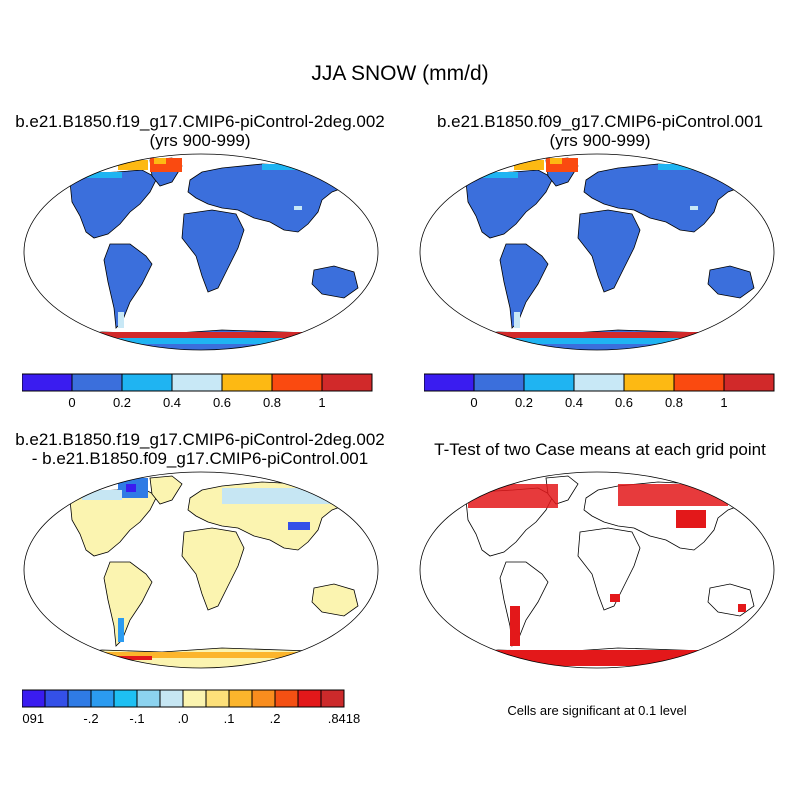 This screenshot has width=800, height=800. What do you see at coordinates (33, 718) in the screenshot?
I see `colorbar-tick-label: -3.7091` at bounding box center [33, 718].